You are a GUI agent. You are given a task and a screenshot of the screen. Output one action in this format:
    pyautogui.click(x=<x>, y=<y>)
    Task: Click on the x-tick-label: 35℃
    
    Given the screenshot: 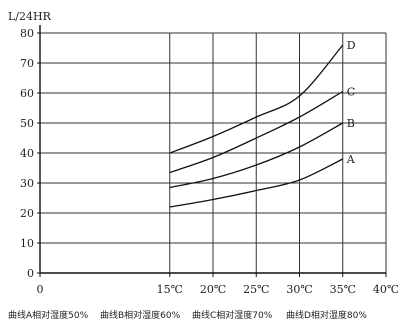 What is the action you would take?
    pyautogui.click(x=343, y=289)
    